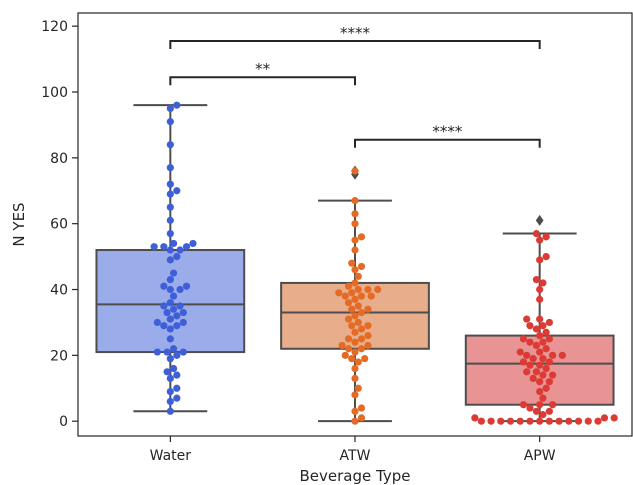 Image resolution: width=633 pixels, height=485 pixels. I want to click on significance-label: **, so click(263, 69).